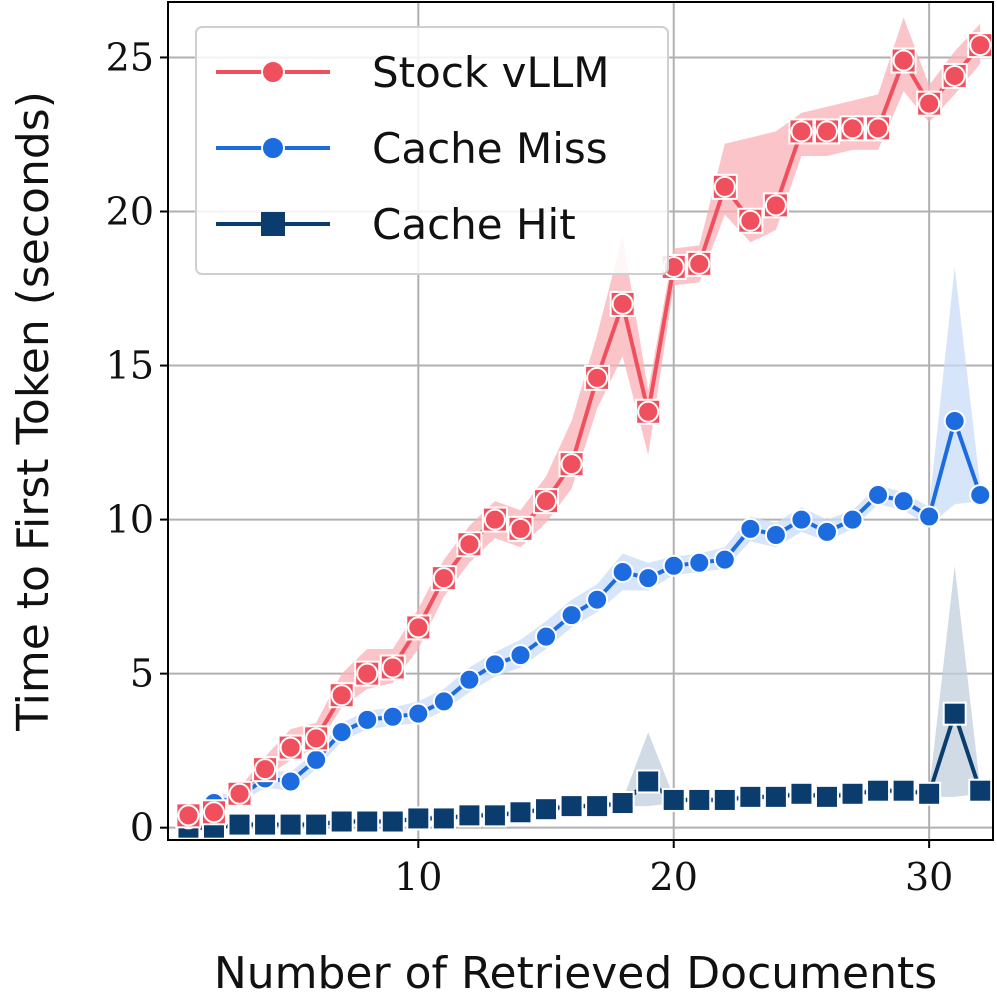  Describe the element at coordinates (474, 224) in the screenshot. I see `legend-label-cache-hit: Cache Hit` at that location.